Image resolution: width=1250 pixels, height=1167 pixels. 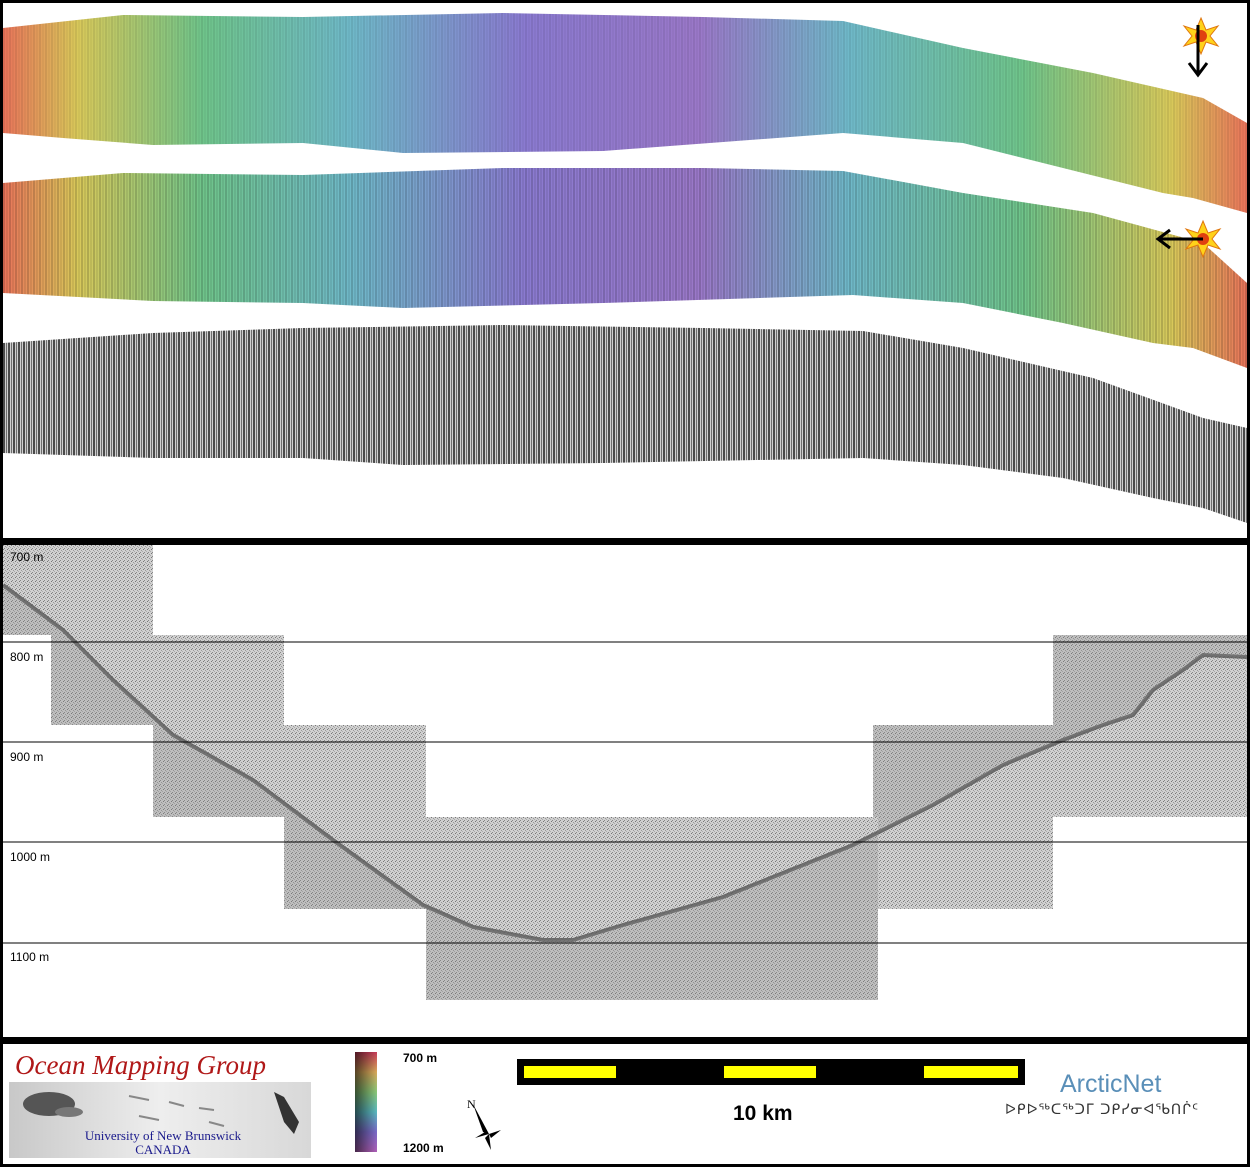 What do you see at coordinates (27, 657) in the screenshot?
I see `depth-label-800: 800 m` at bounding box center [27, 657].